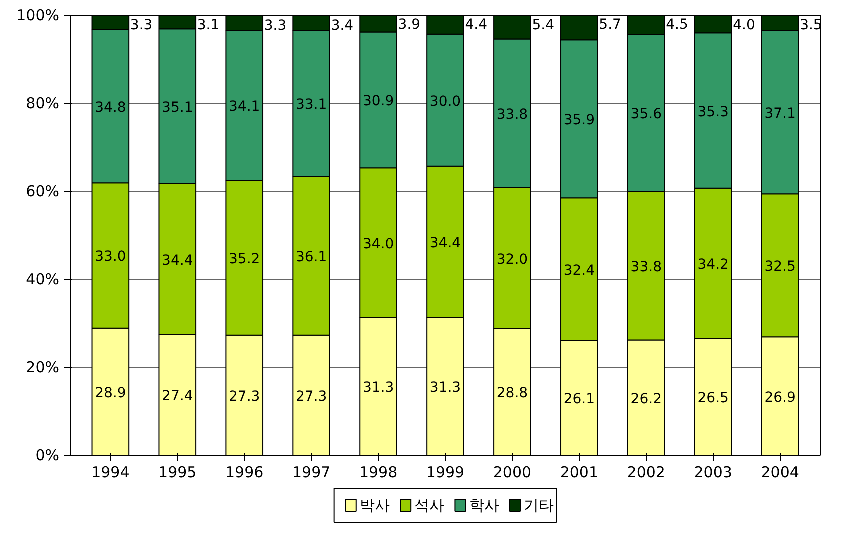 The width and height of the screenshot is (860, 549). What do you see at coordinates (512, 260) in the screenshot?
I see `data-label: 32.0` at bounding box center [512, 260].